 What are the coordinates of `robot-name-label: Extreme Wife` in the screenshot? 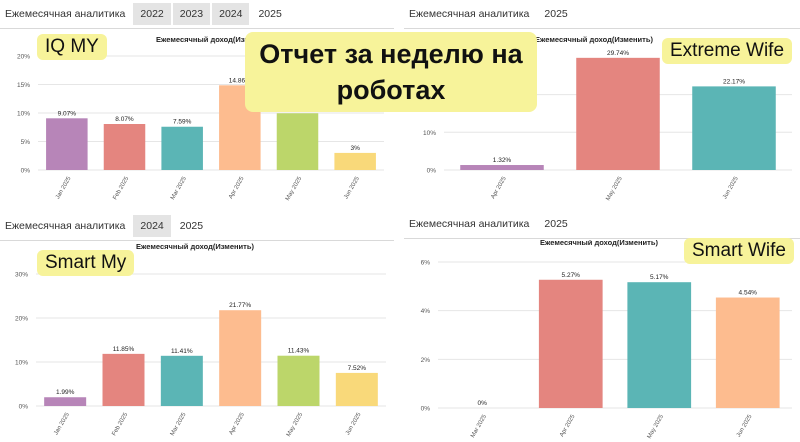 It's located at (727, 51).